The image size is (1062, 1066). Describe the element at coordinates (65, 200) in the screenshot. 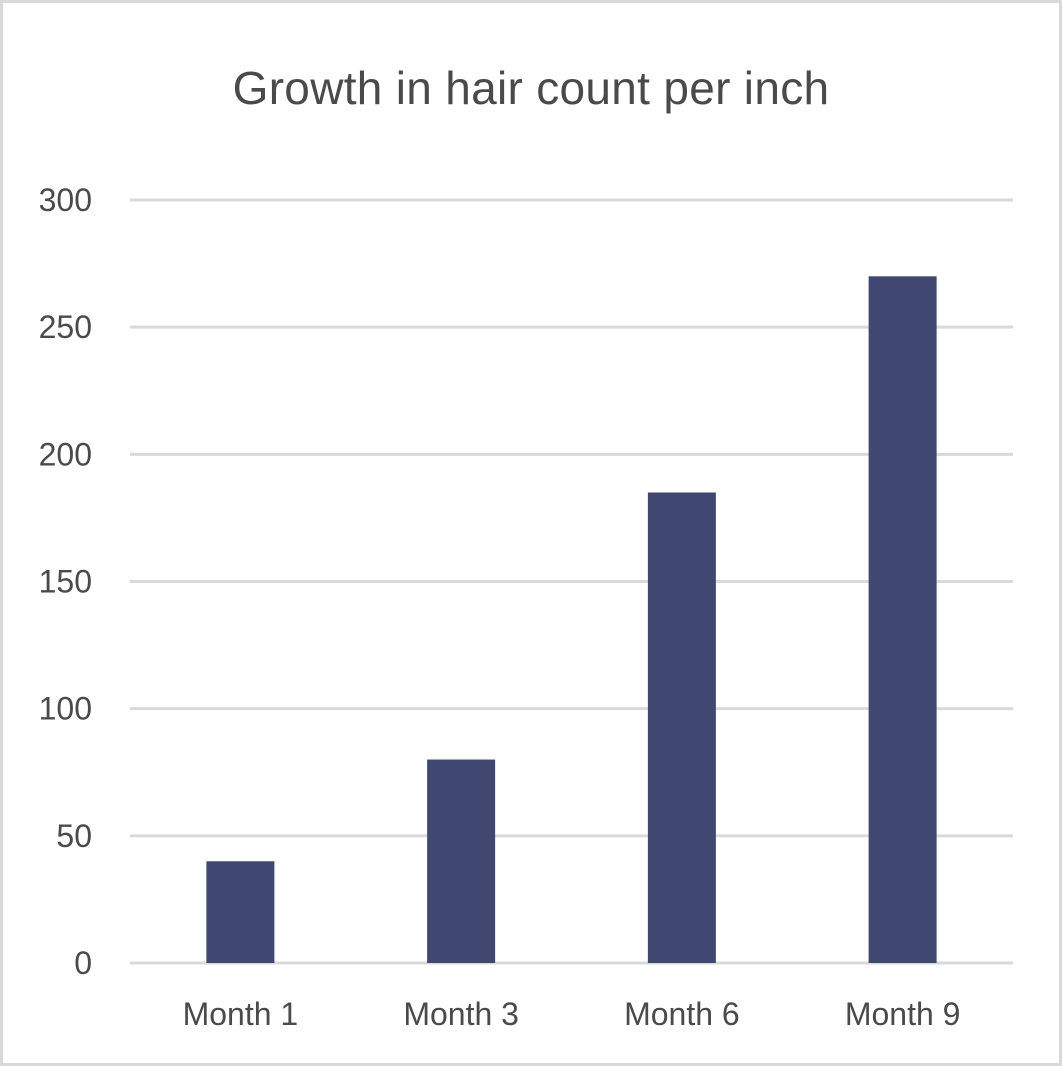

I see `y-tick-label: 300` at that location.